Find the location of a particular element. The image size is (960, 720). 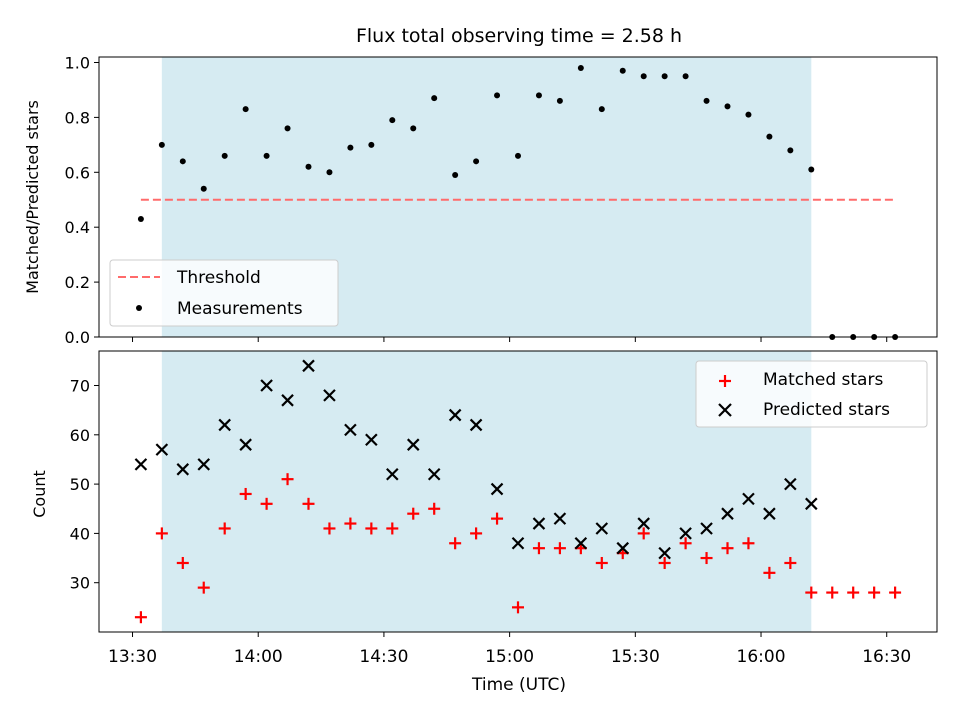

x-tick-label: 13:30 is located at coordinates (132, 657).